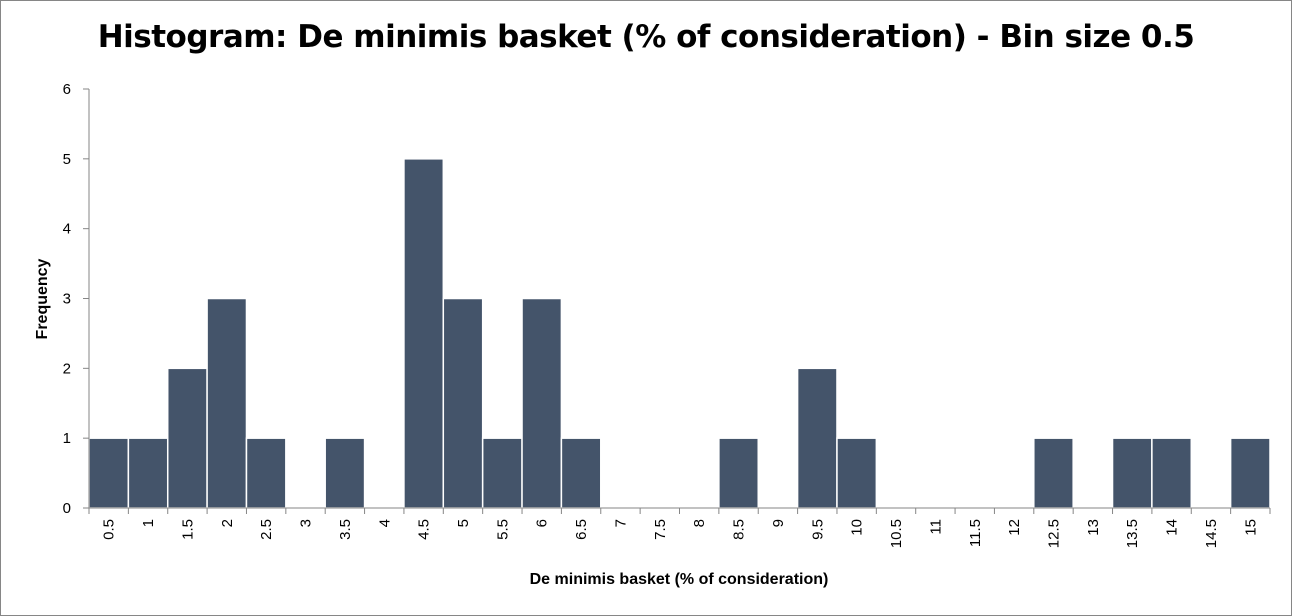 The image size is (1292, 616). I want to click on x-tick-label: 11.5, so click(975, 533).